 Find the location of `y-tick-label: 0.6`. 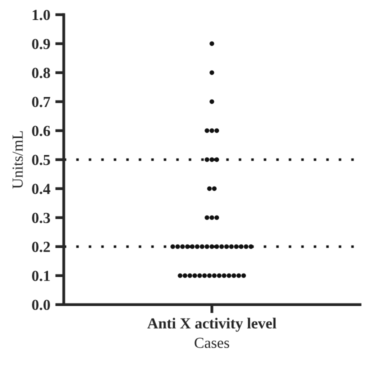

y-tick-label: 0.6 is located at coordinates (41, 131).